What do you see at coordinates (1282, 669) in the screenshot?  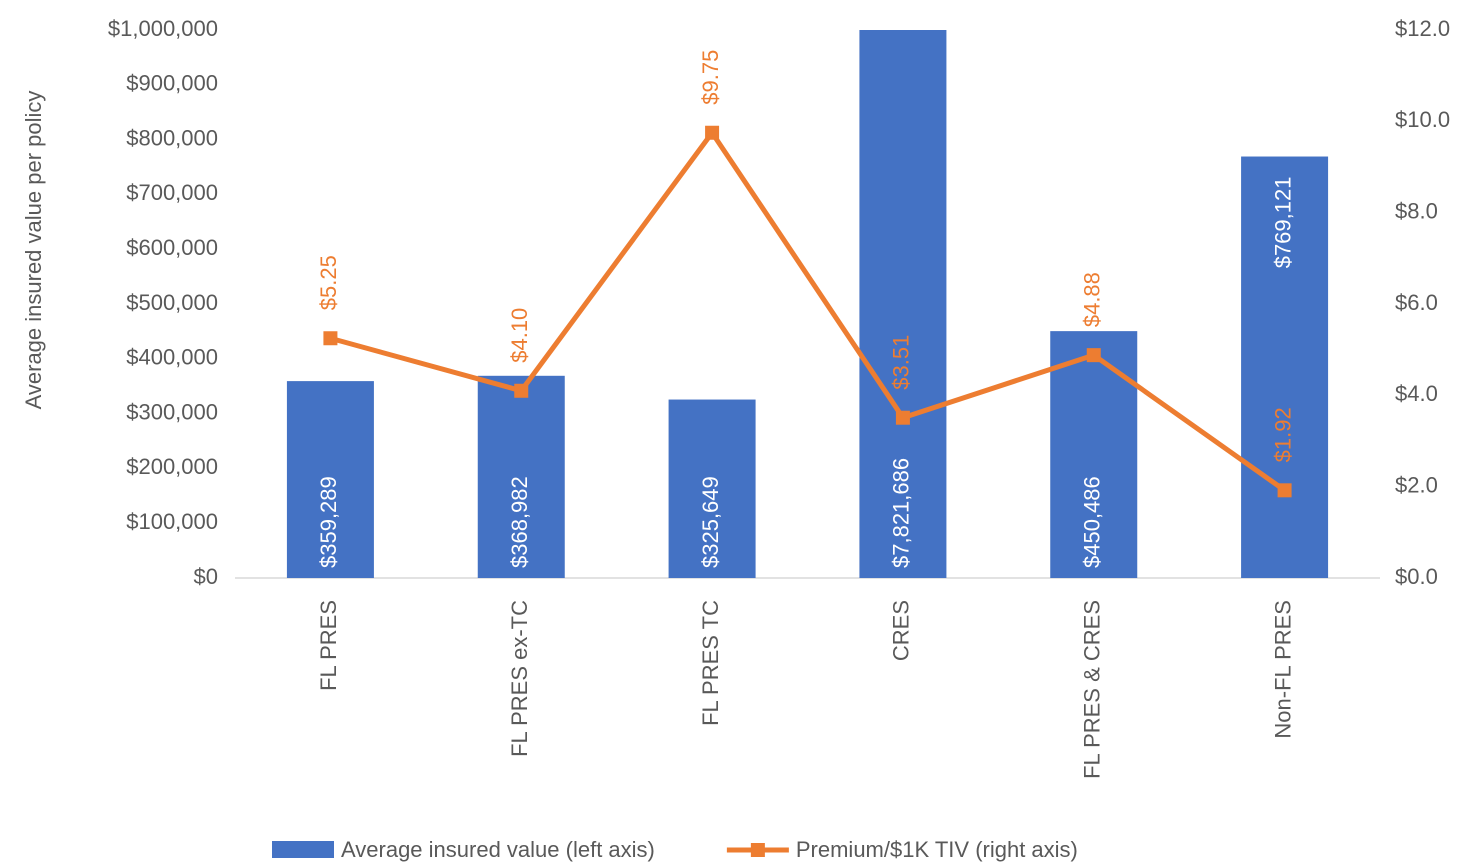 I see `x-tick-label: Non-FL PRES` at bounding box center [1282, 669].